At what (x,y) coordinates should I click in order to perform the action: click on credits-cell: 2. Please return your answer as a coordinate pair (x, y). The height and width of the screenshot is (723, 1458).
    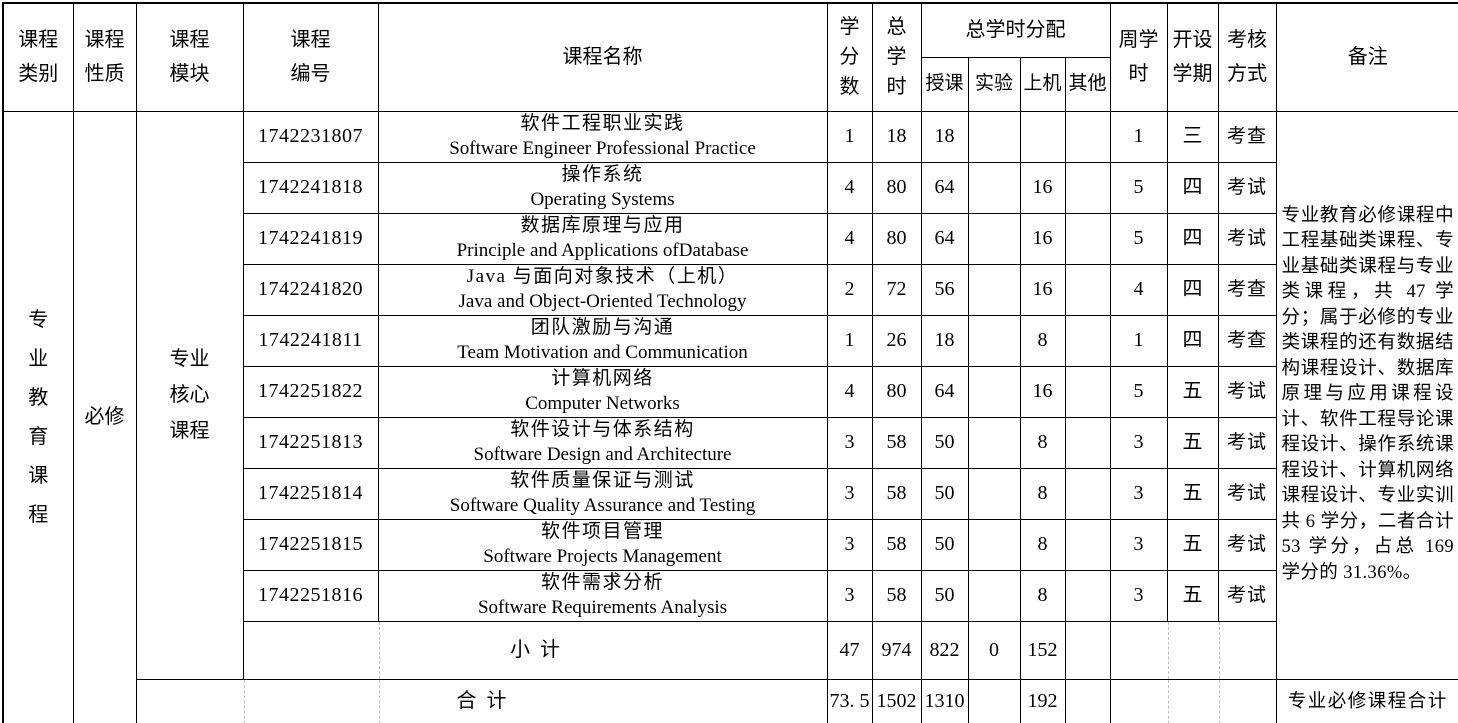
    Looking at the image, I should click on (849, 289).